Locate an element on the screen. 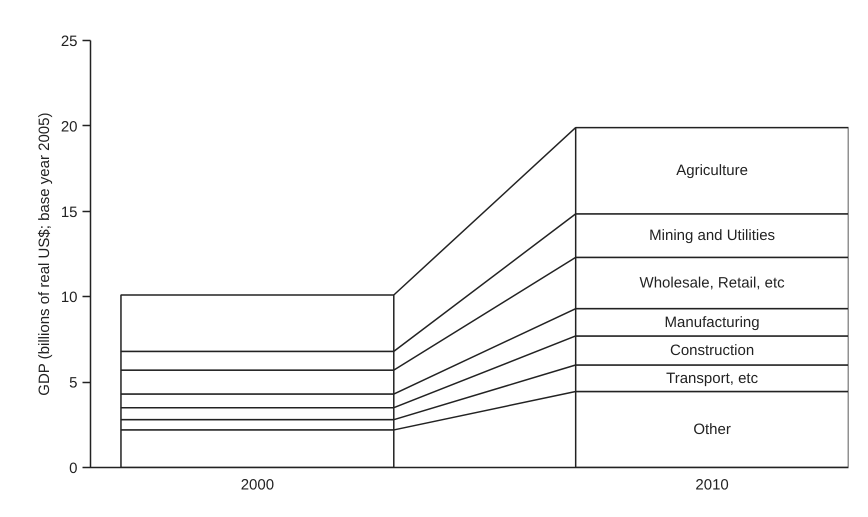 This screenshot has height=517, width=868. y-tick-label: 25 is located at coordinates (69, 41).